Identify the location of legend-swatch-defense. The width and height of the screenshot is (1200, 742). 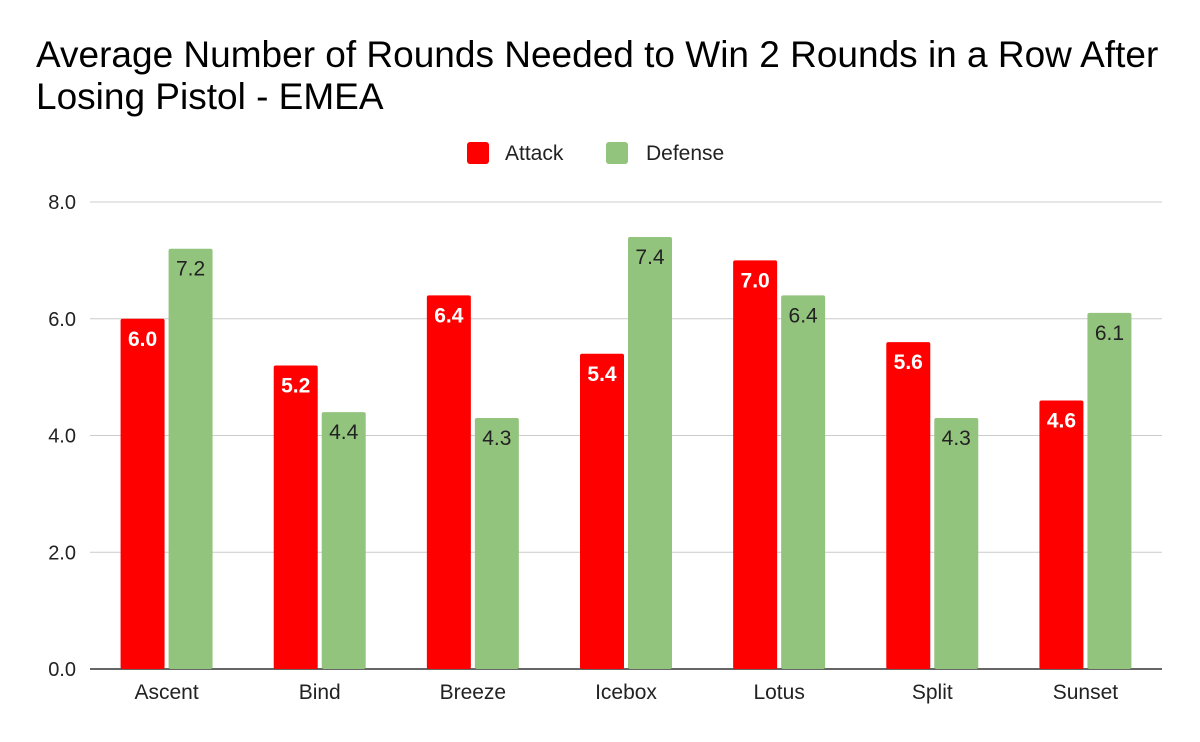
(617, 153).